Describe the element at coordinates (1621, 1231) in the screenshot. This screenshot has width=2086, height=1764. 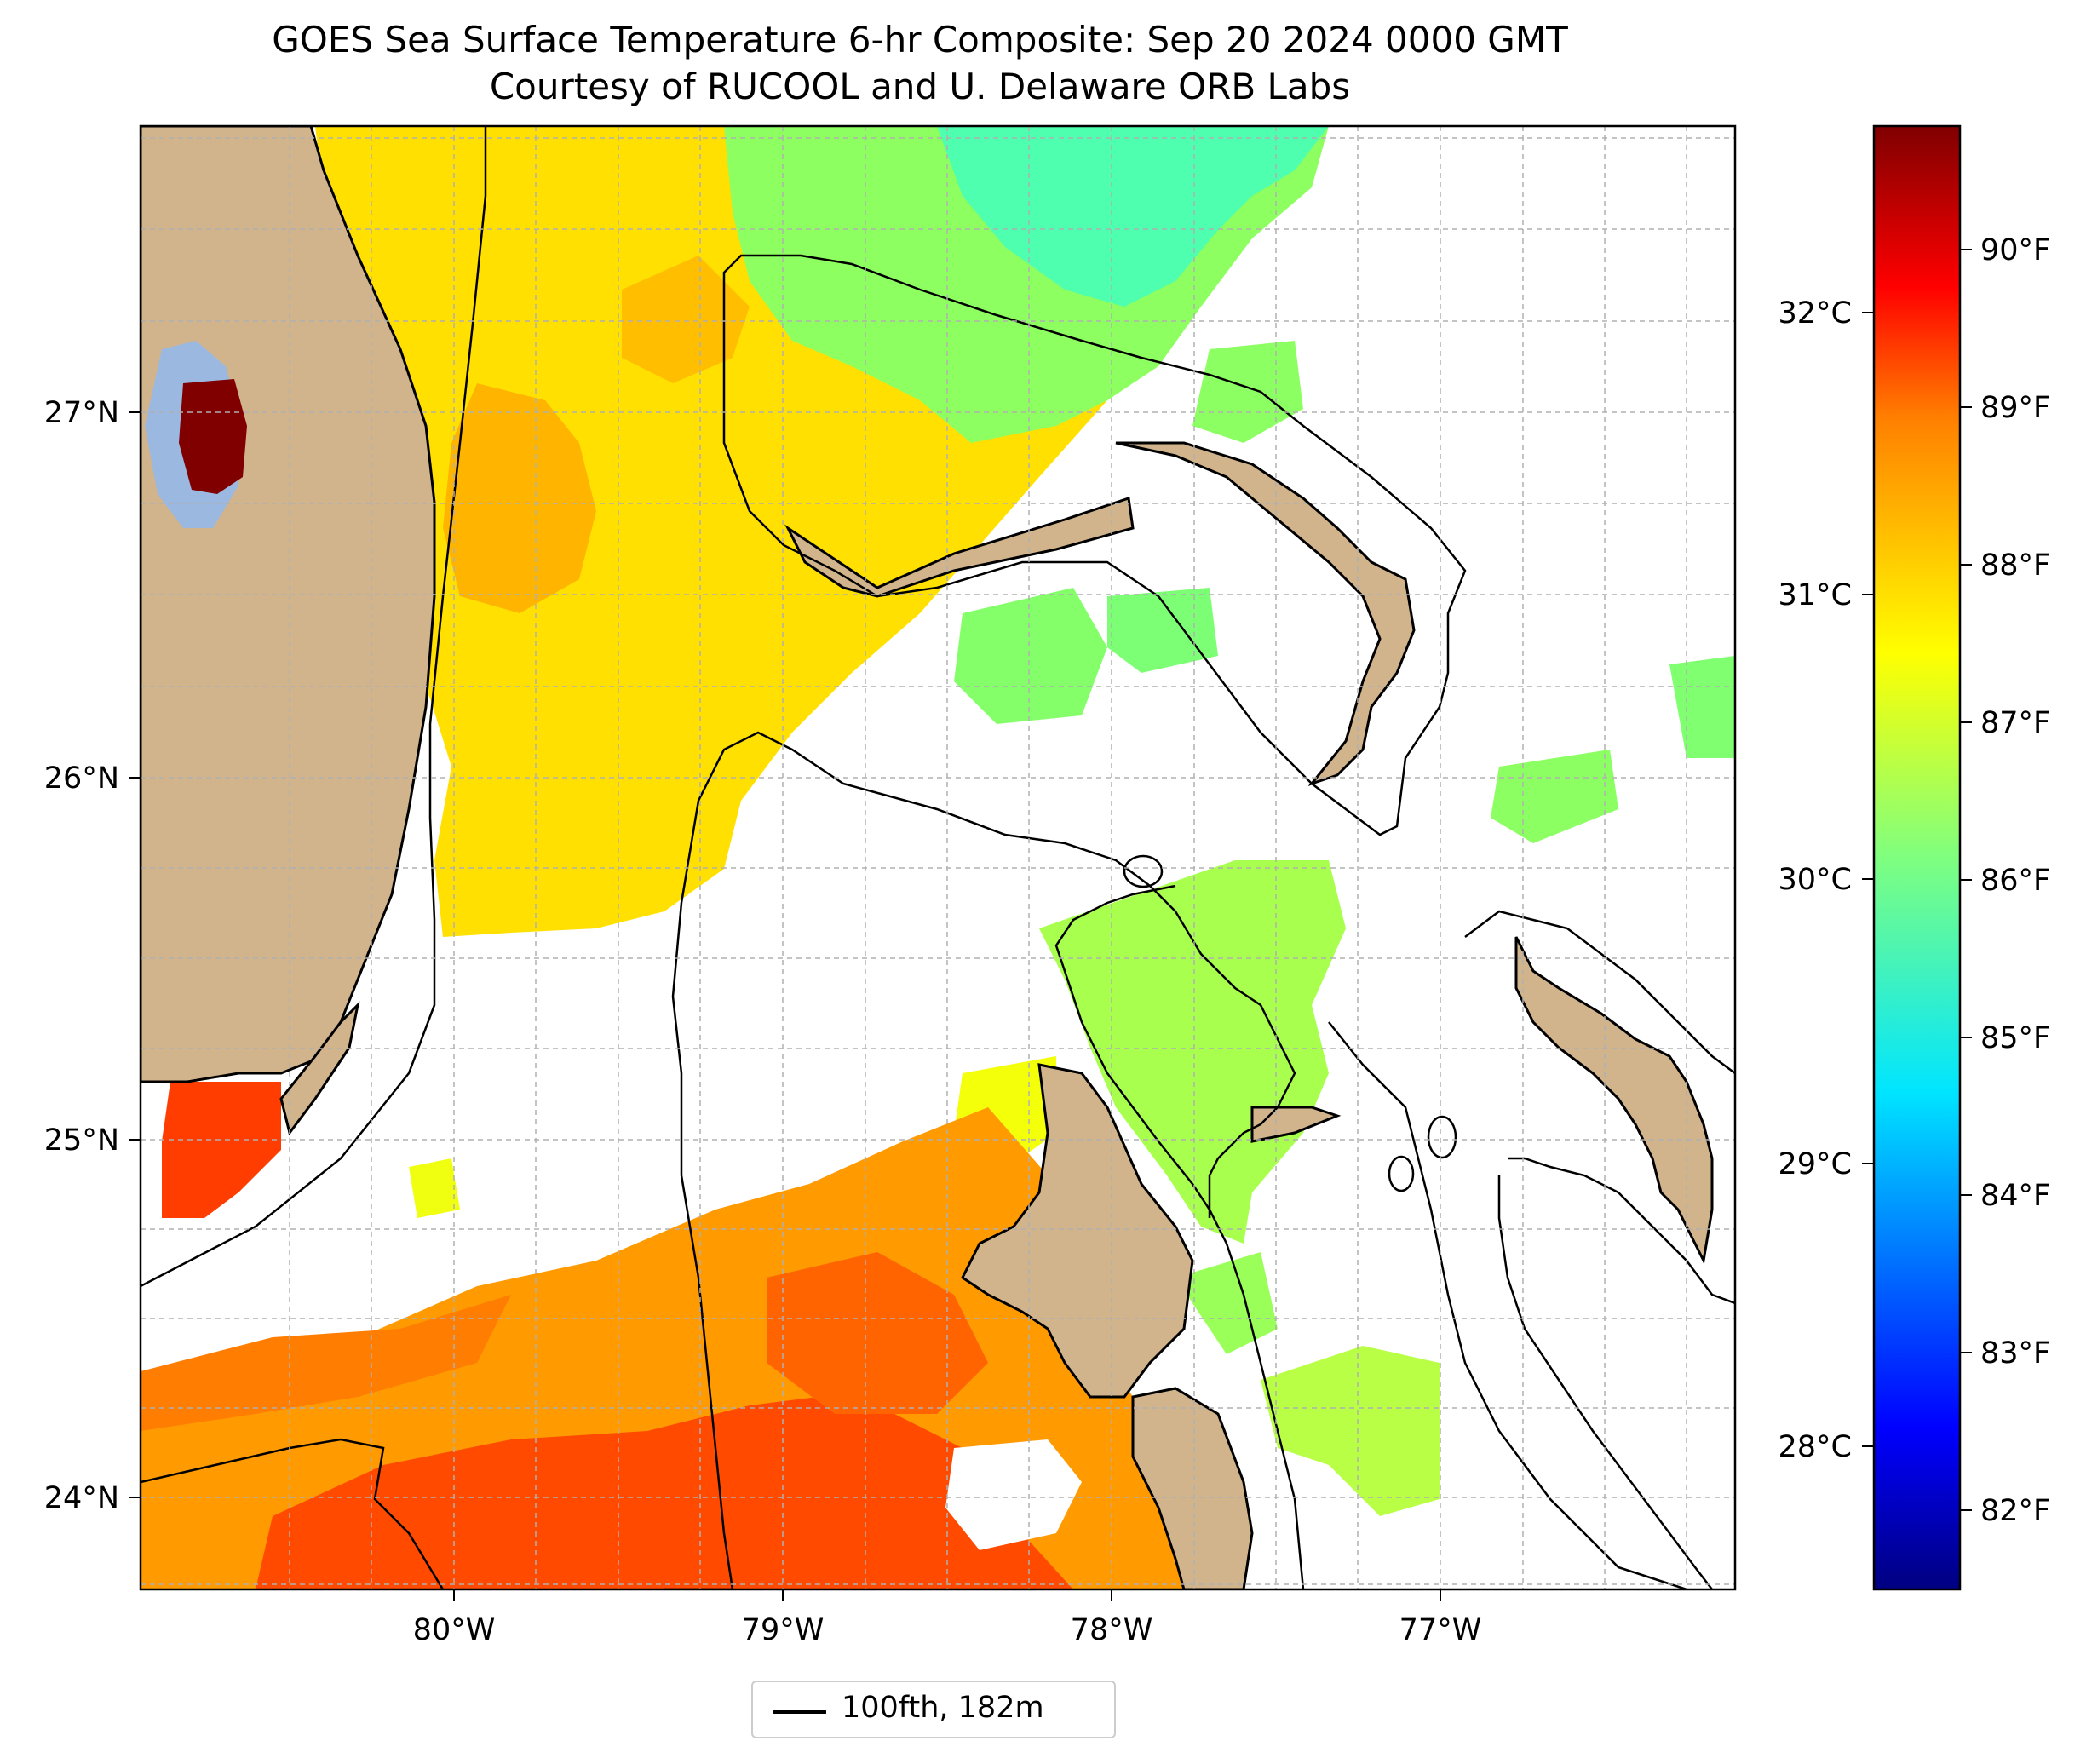
I see `isobath-exuma-inner` at that location.